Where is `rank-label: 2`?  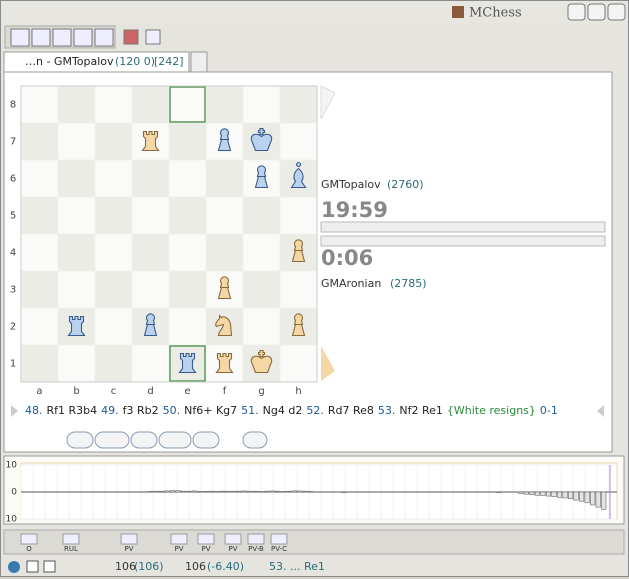
rank-label: 2 is located at coordinates (13, 327).